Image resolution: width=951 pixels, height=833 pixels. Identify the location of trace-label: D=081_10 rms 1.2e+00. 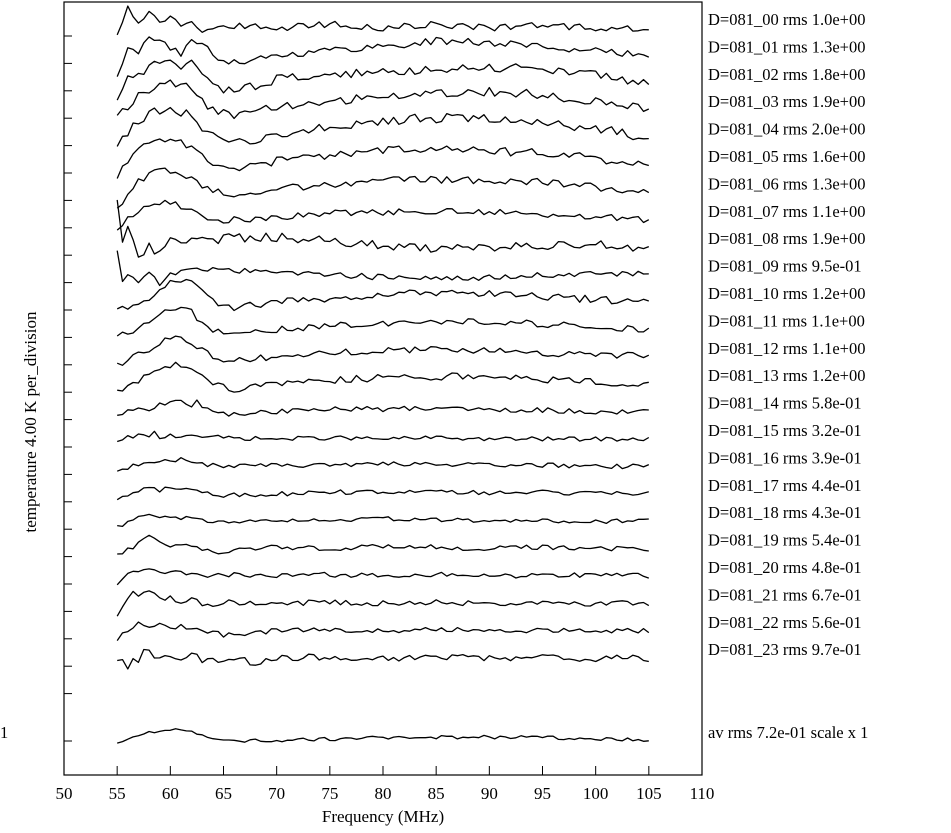
(786, 293).